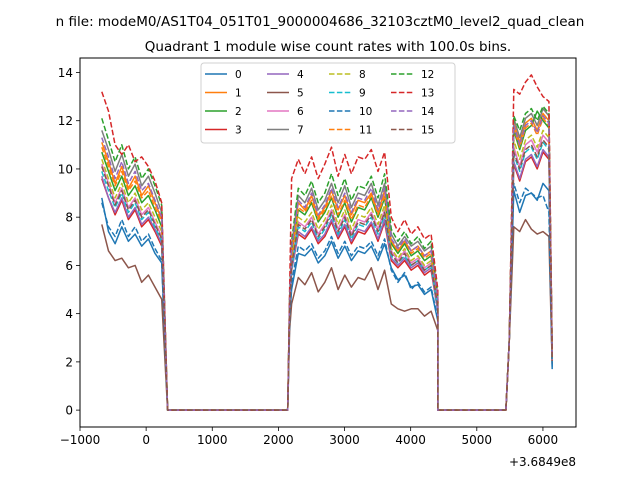 The height and width of the screenshot is (480, 640). I want to click on legend-label: 5, so click(300, 94).